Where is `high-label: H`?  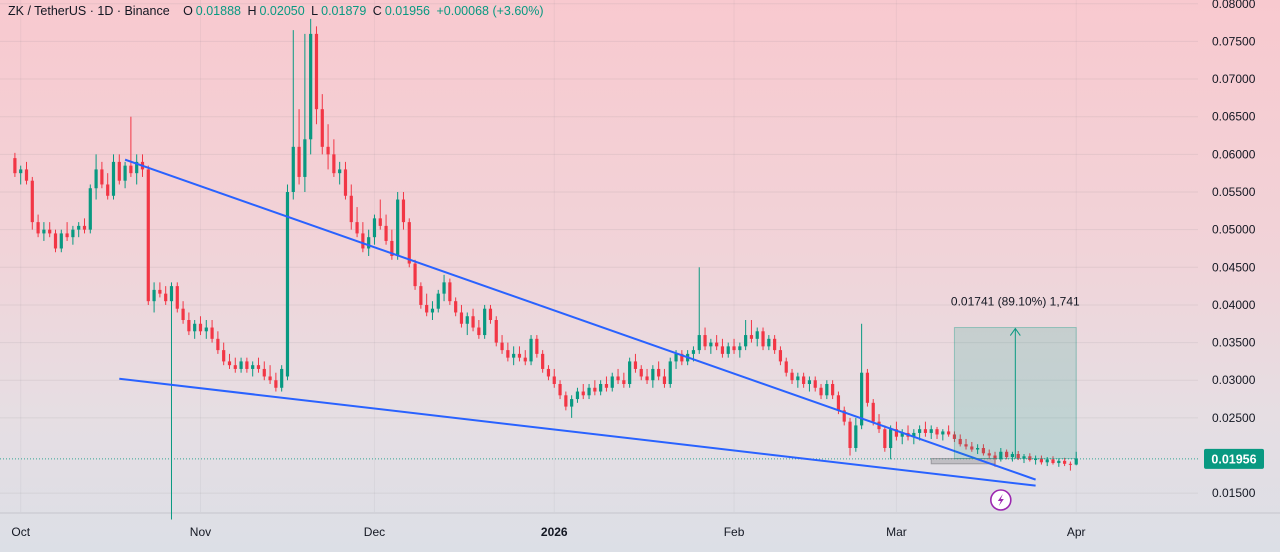 high-label: H is located at coordinates (252, 11).